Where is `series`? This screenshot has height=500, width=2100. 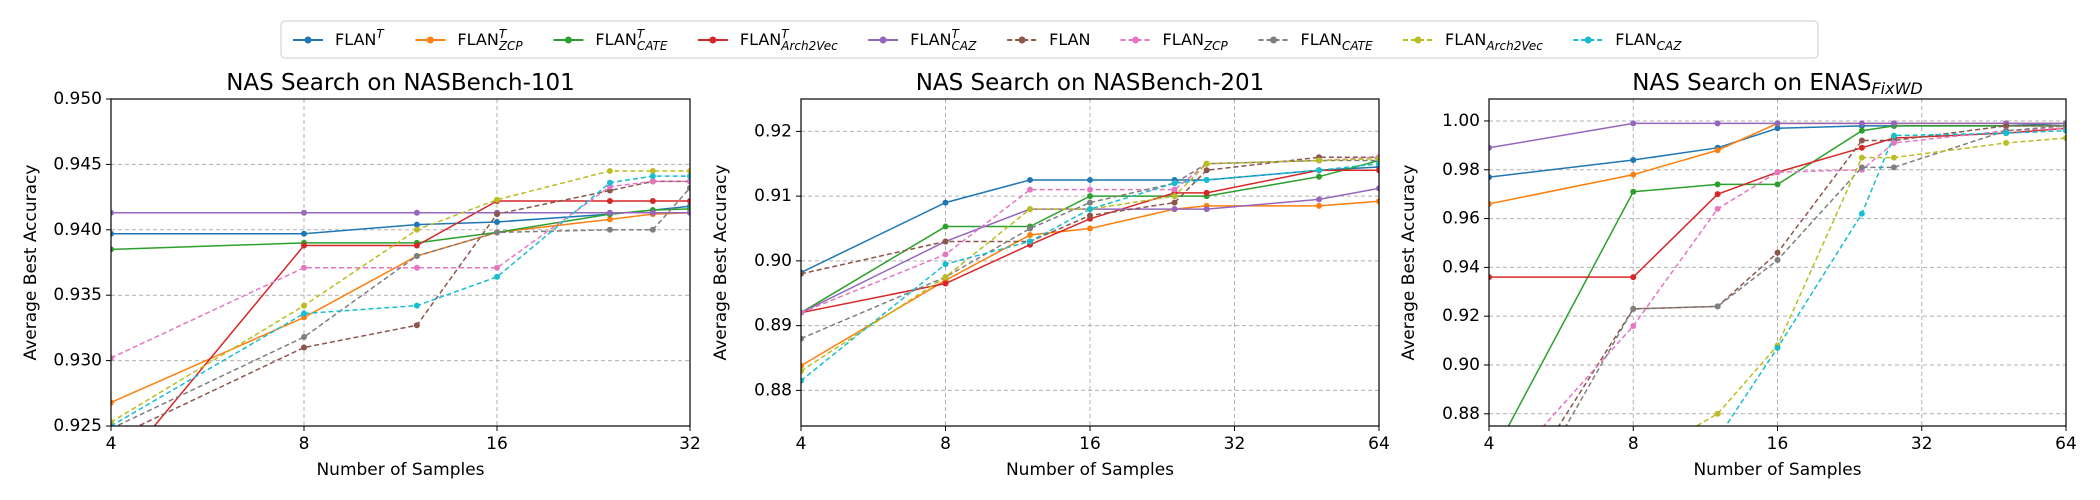 series is located at coordinates (400, 305).